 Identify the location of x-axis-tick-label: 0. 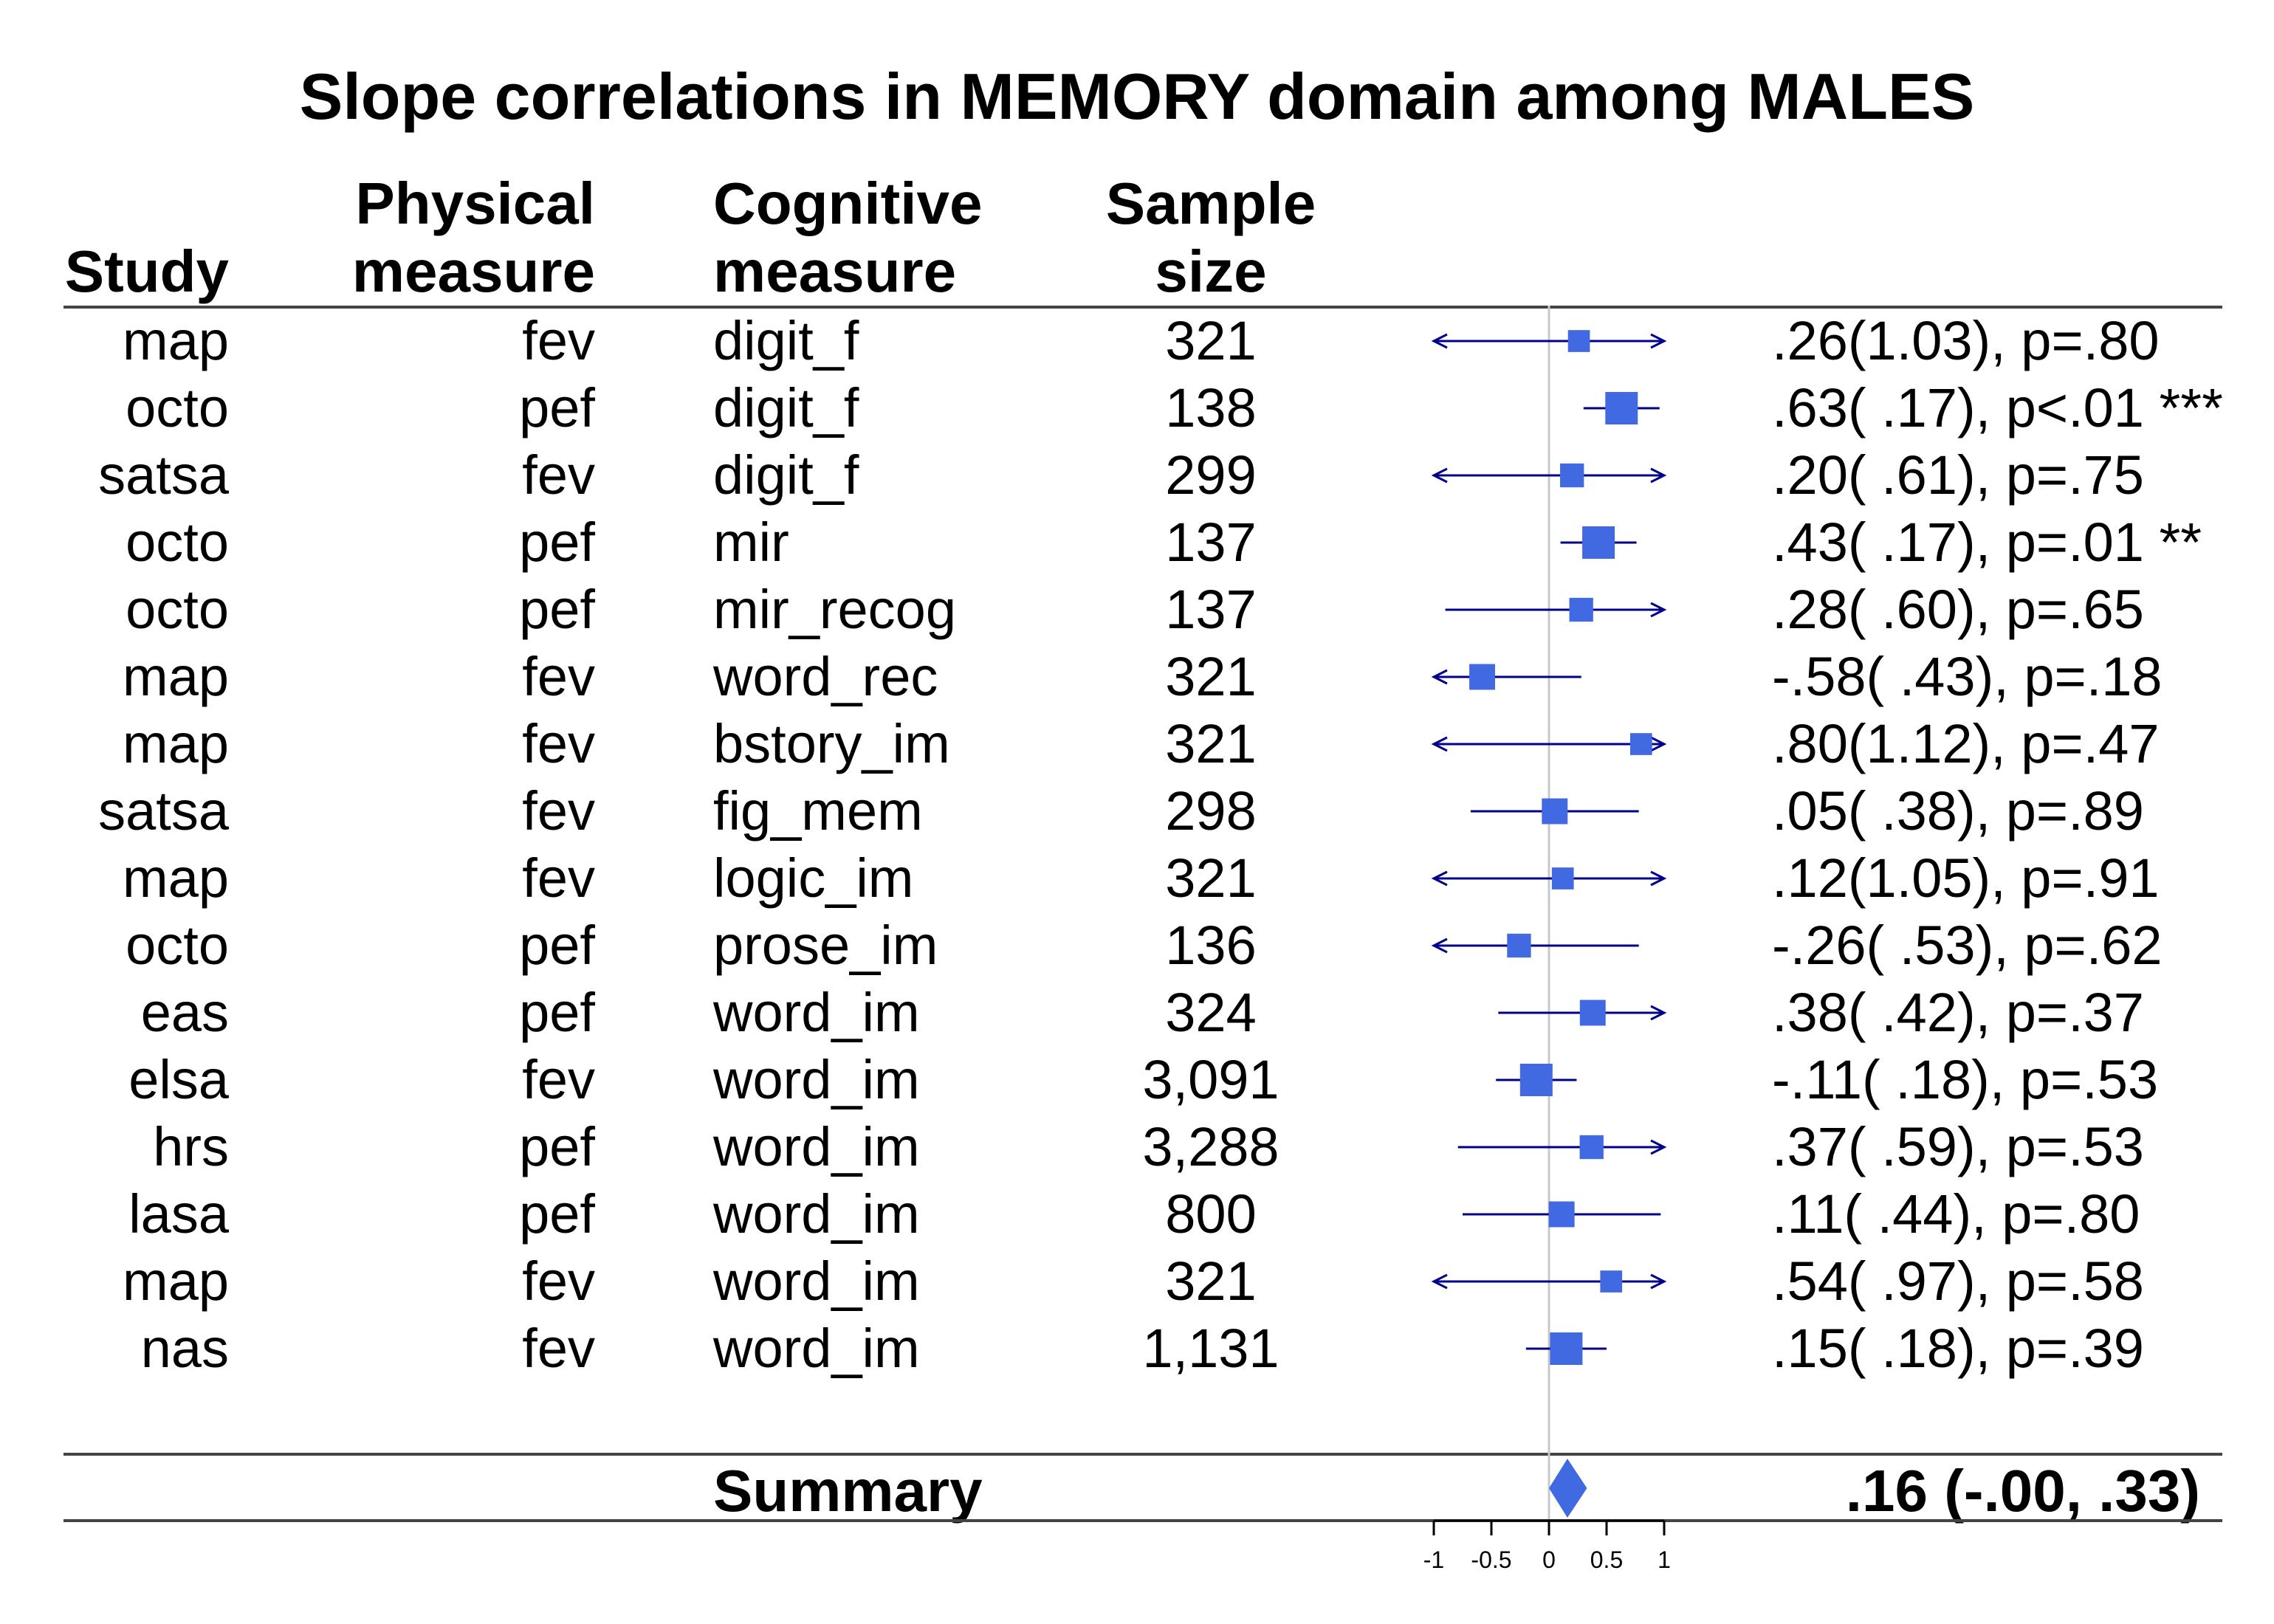
(1549, 1559).